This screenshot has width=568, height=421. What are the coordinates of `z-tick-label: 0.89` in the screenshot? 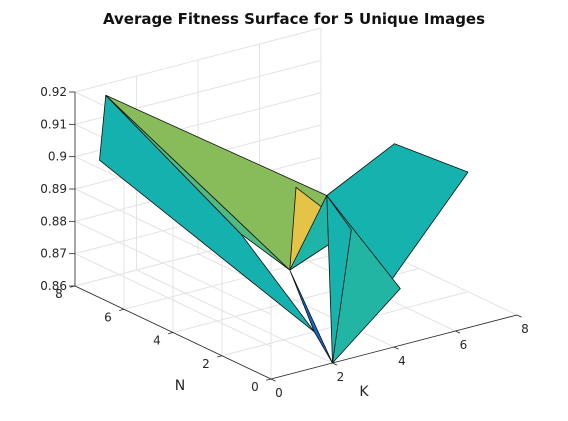 It's located at (53, 189).